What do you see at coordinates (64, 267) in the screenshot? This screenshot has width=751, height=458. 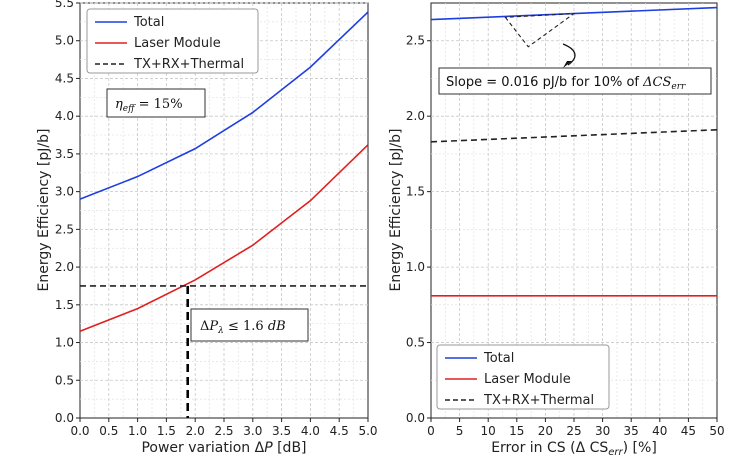 I see `left-y-tick-label: 2.0` at bounding box center [64, 267].